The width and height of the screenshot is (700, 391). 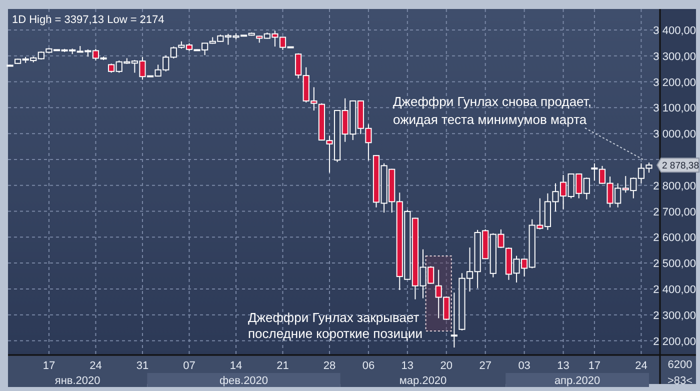 I want to click on text: мар.2020, so click(x=423, y=381).